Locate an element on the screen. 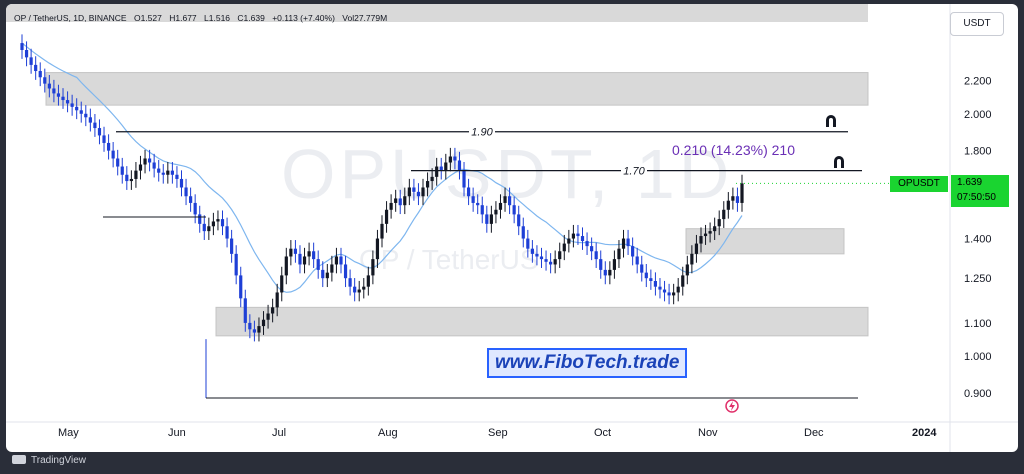 This screenshot has width=1024, height=474. symbol-name: OP / TetherUS, 1D, BINANCE is located at coordinates (70, 18).